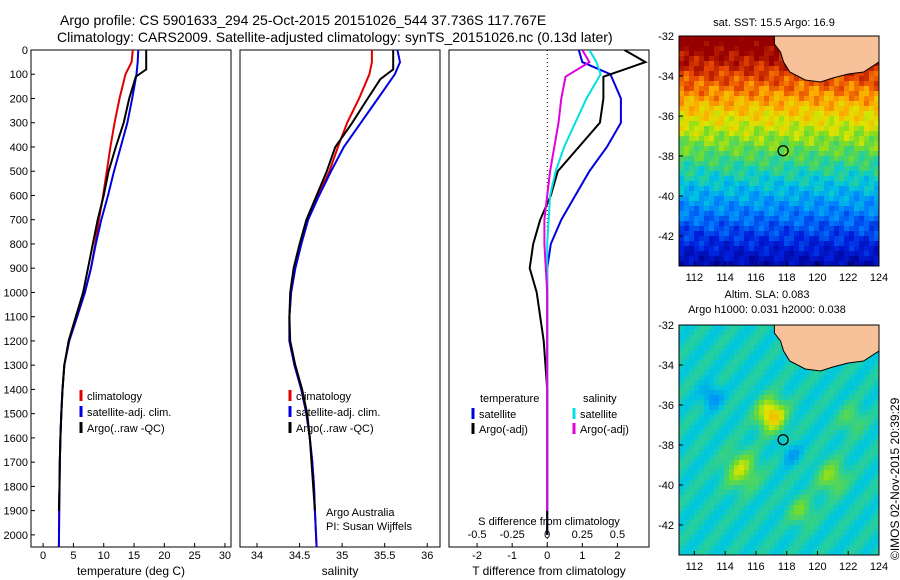  Describe the element at coordinates (666, 237) in the screenshot. I see `map-y-tick-label: -42` at that location.